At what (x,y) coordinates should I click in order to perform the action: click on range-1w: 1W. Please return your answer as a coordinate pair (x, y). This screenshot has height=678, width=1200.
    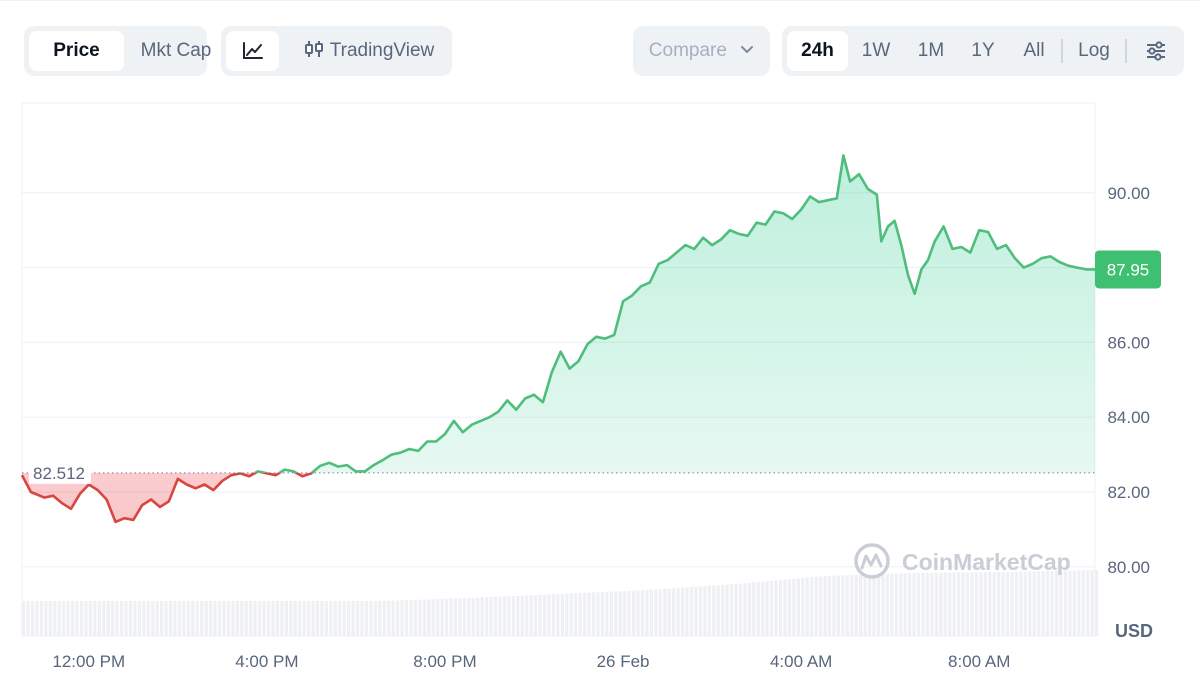
    Looking at the image, I should click on (876, 50).